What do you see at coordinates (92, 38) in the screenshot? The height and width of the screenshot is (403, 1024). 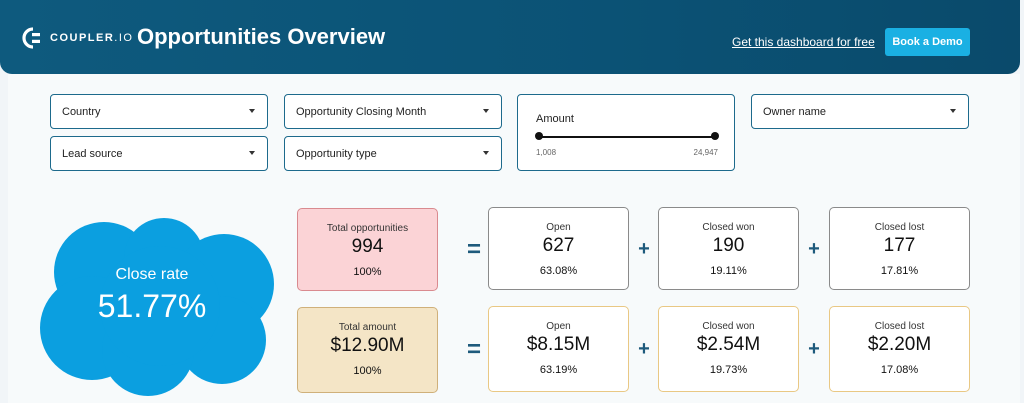 I see `logo-text: COUPLER.IO` at bounding box center [92, 38].